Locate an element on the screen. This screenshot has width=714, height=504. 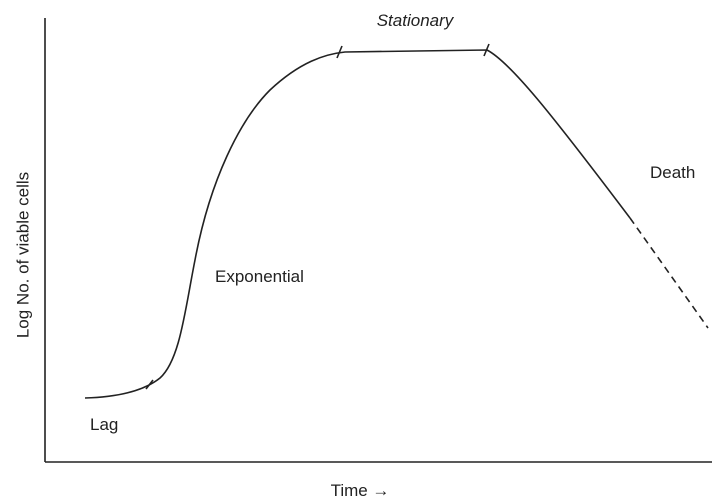
y-axis-label: Log No. of viable cells is located at coordinates (22, 255).